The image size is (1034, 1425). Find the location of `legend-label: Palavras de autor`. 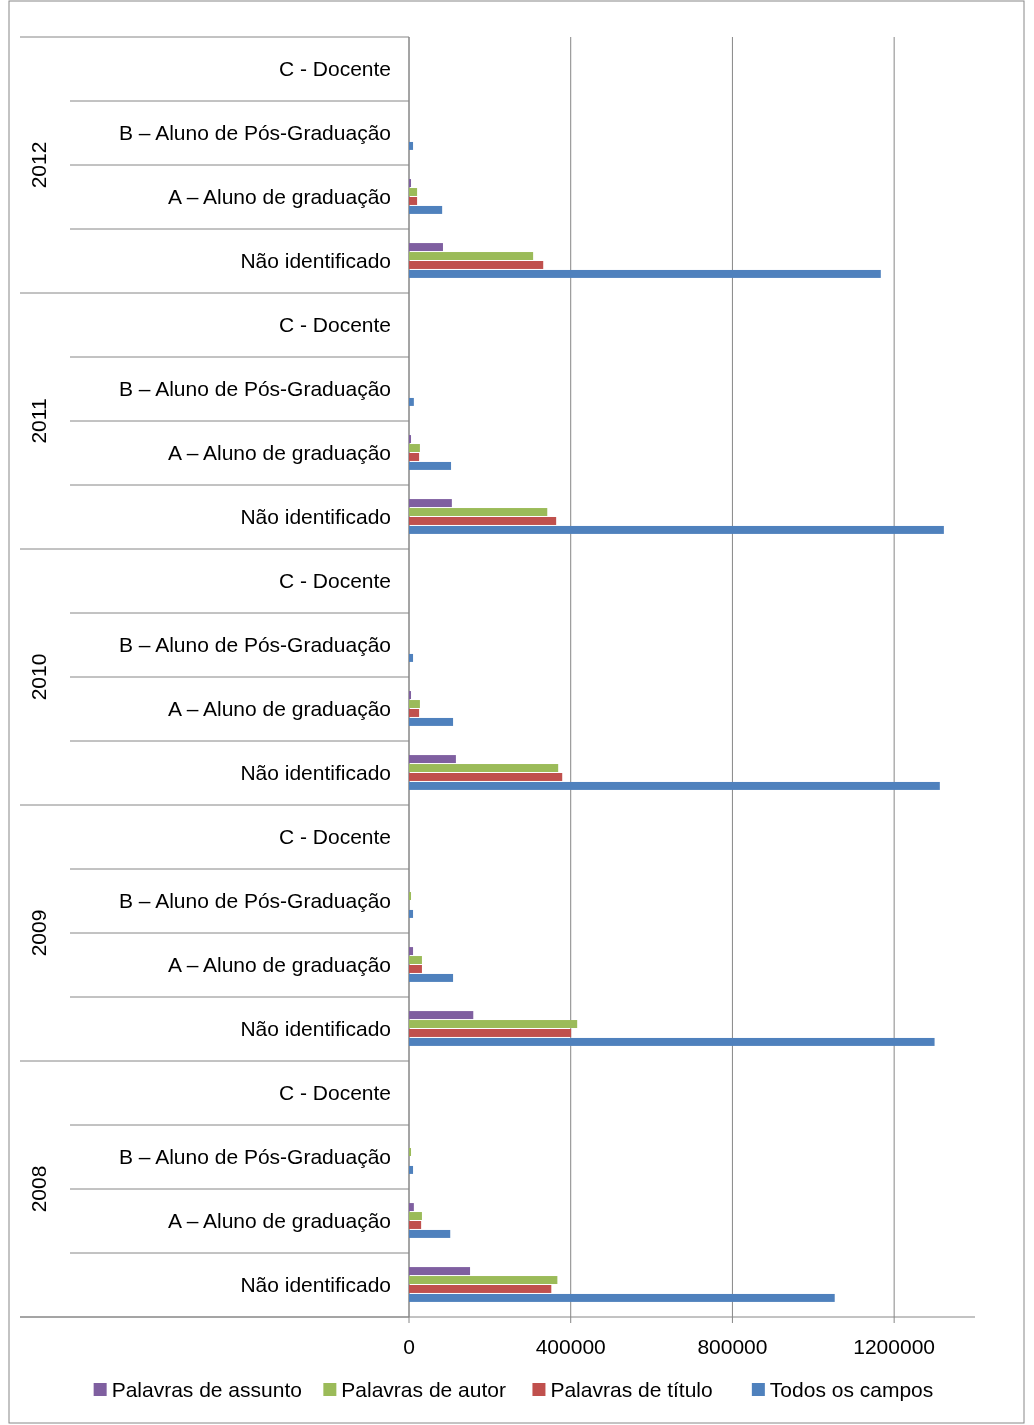

legend-label: Palavras de autor is located at coordinates (423, 1389).